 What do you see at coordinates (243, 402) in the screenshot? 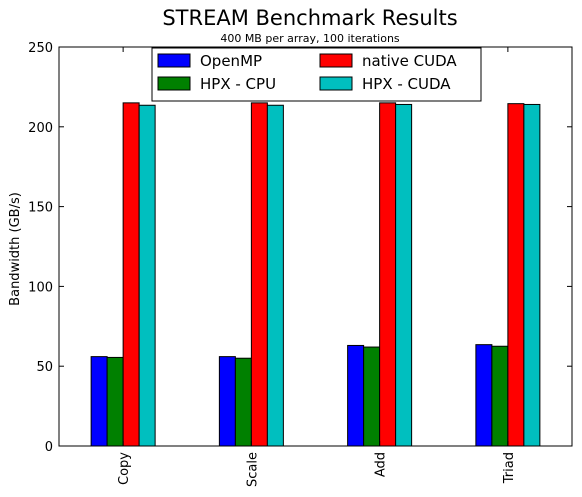
I see `bar-scale-hpx-cpu` at bounding box center [243, 402].